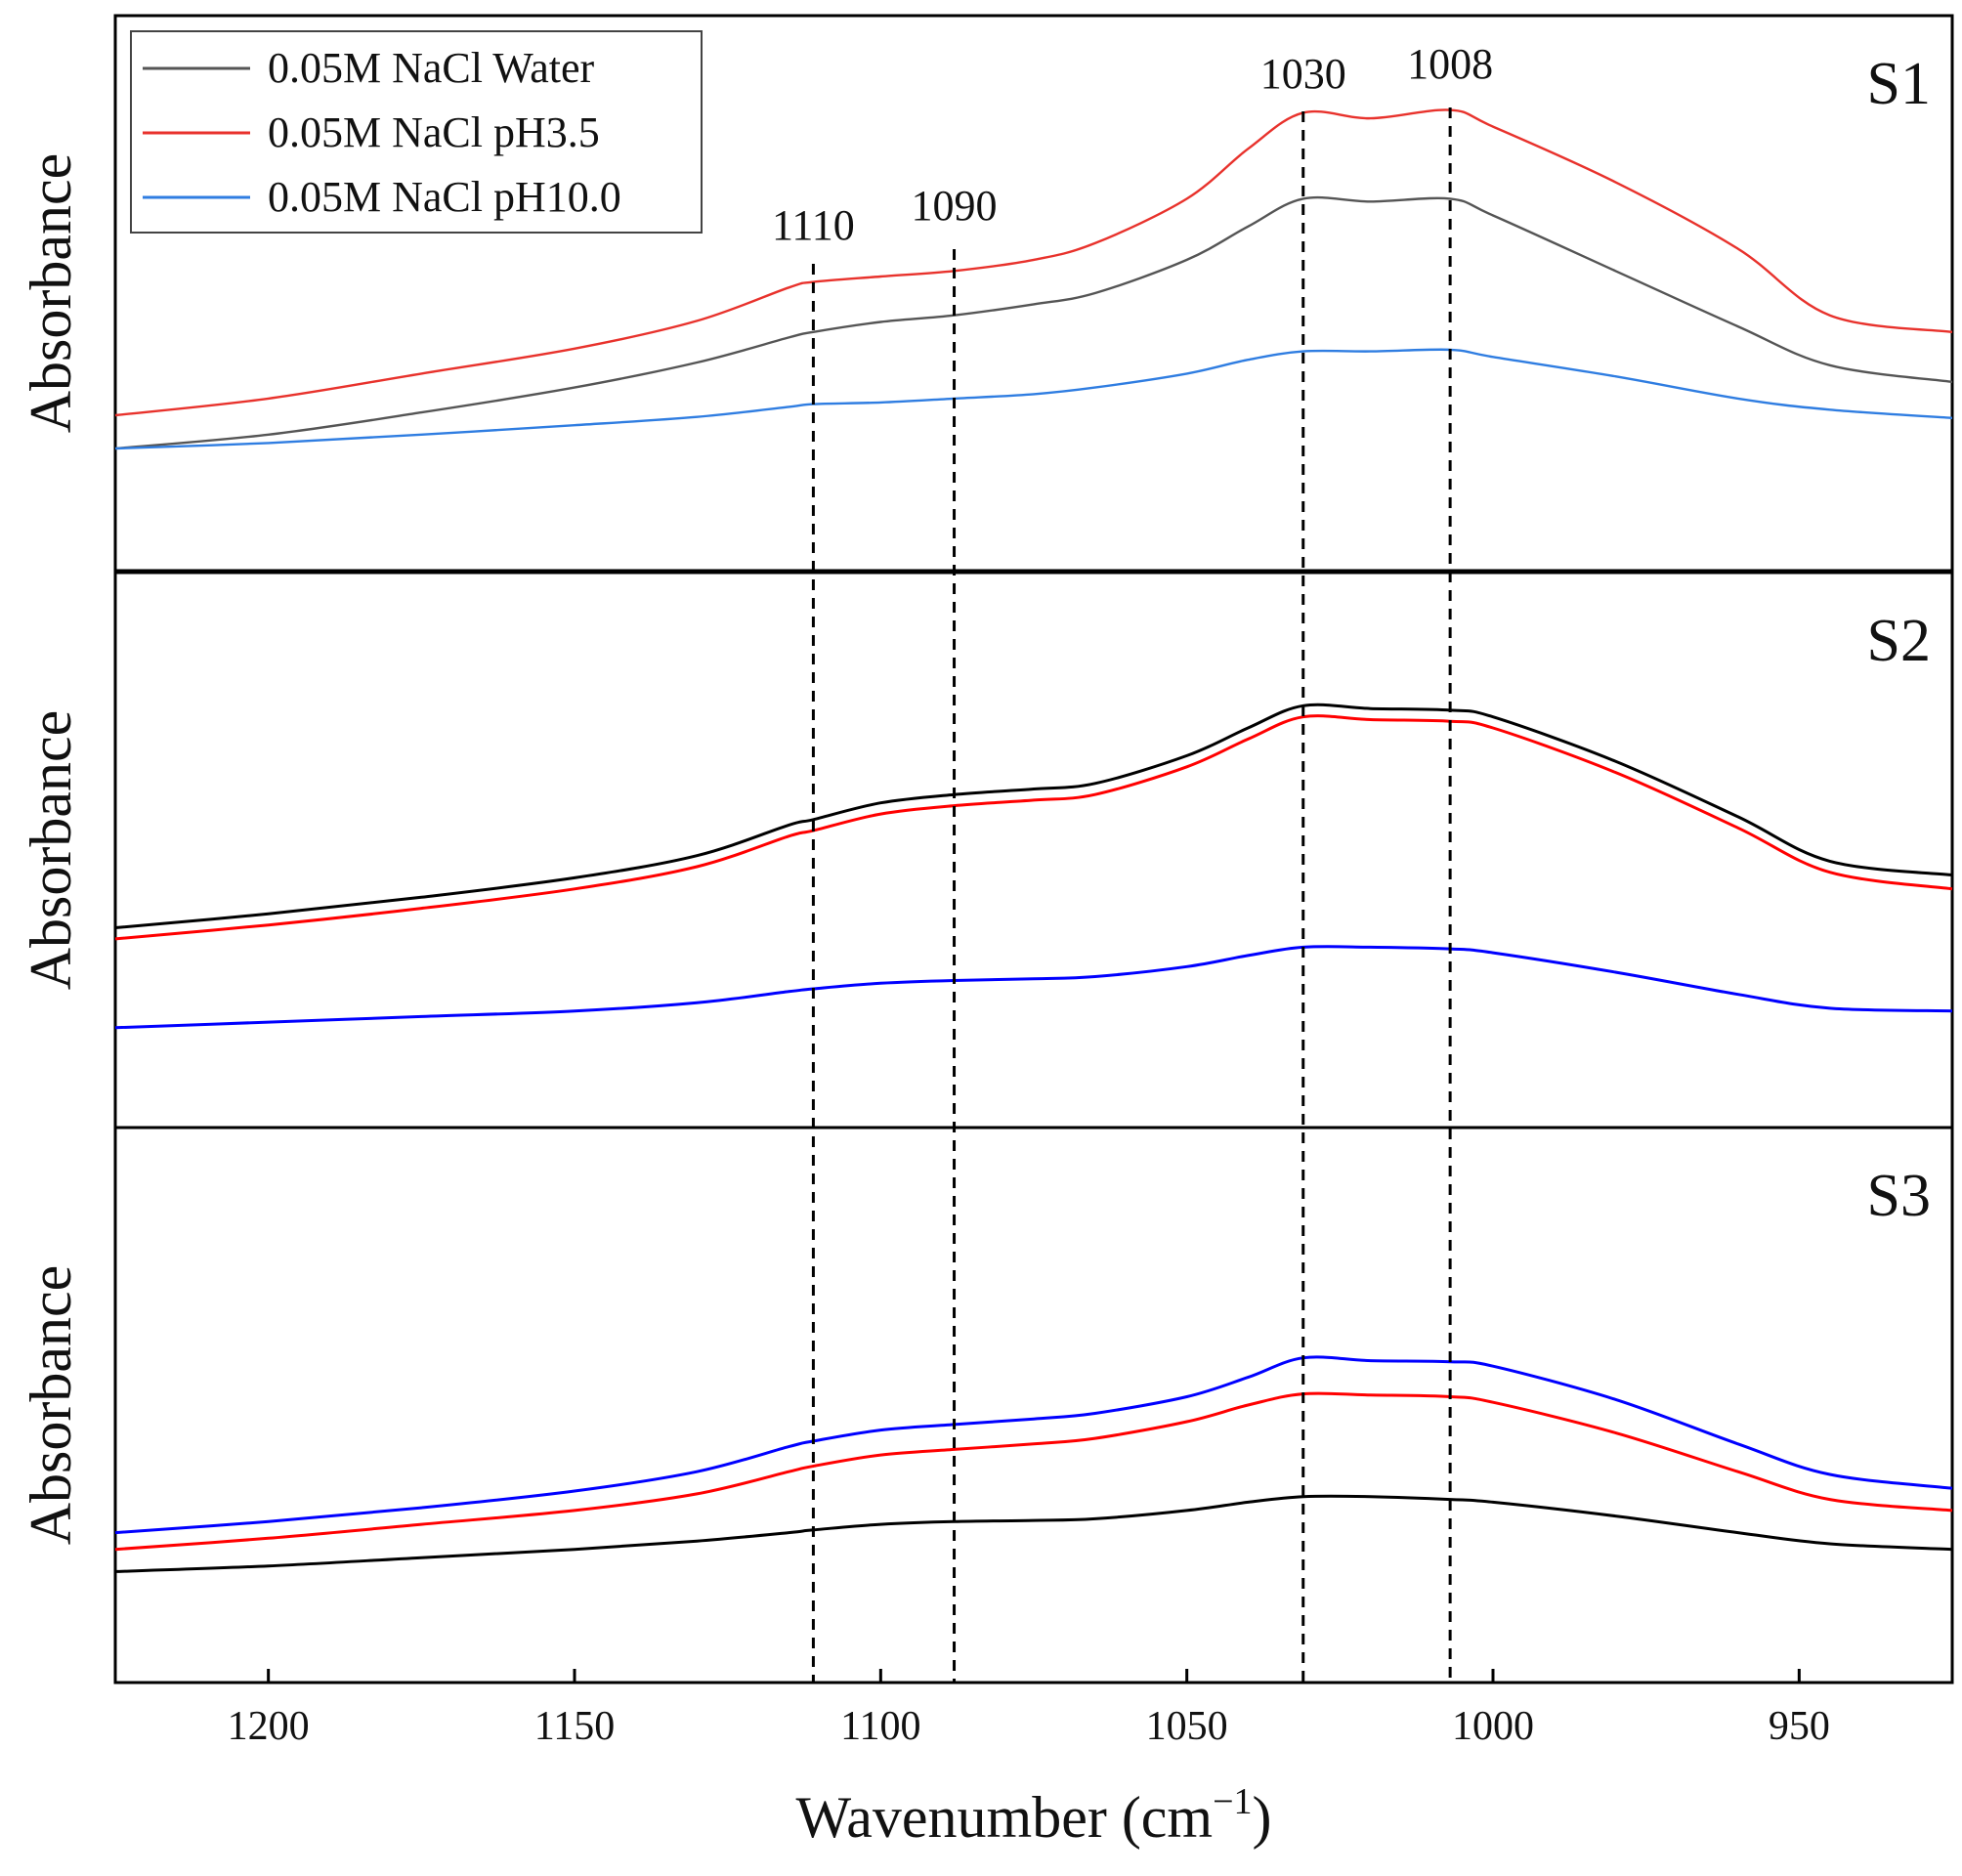 The image size is (1962, 1876). What do you see at coordinates (1899, 1196) in the screenshot?
I see `panel-label-s3: S3` at bounding box center [1899, 1196].